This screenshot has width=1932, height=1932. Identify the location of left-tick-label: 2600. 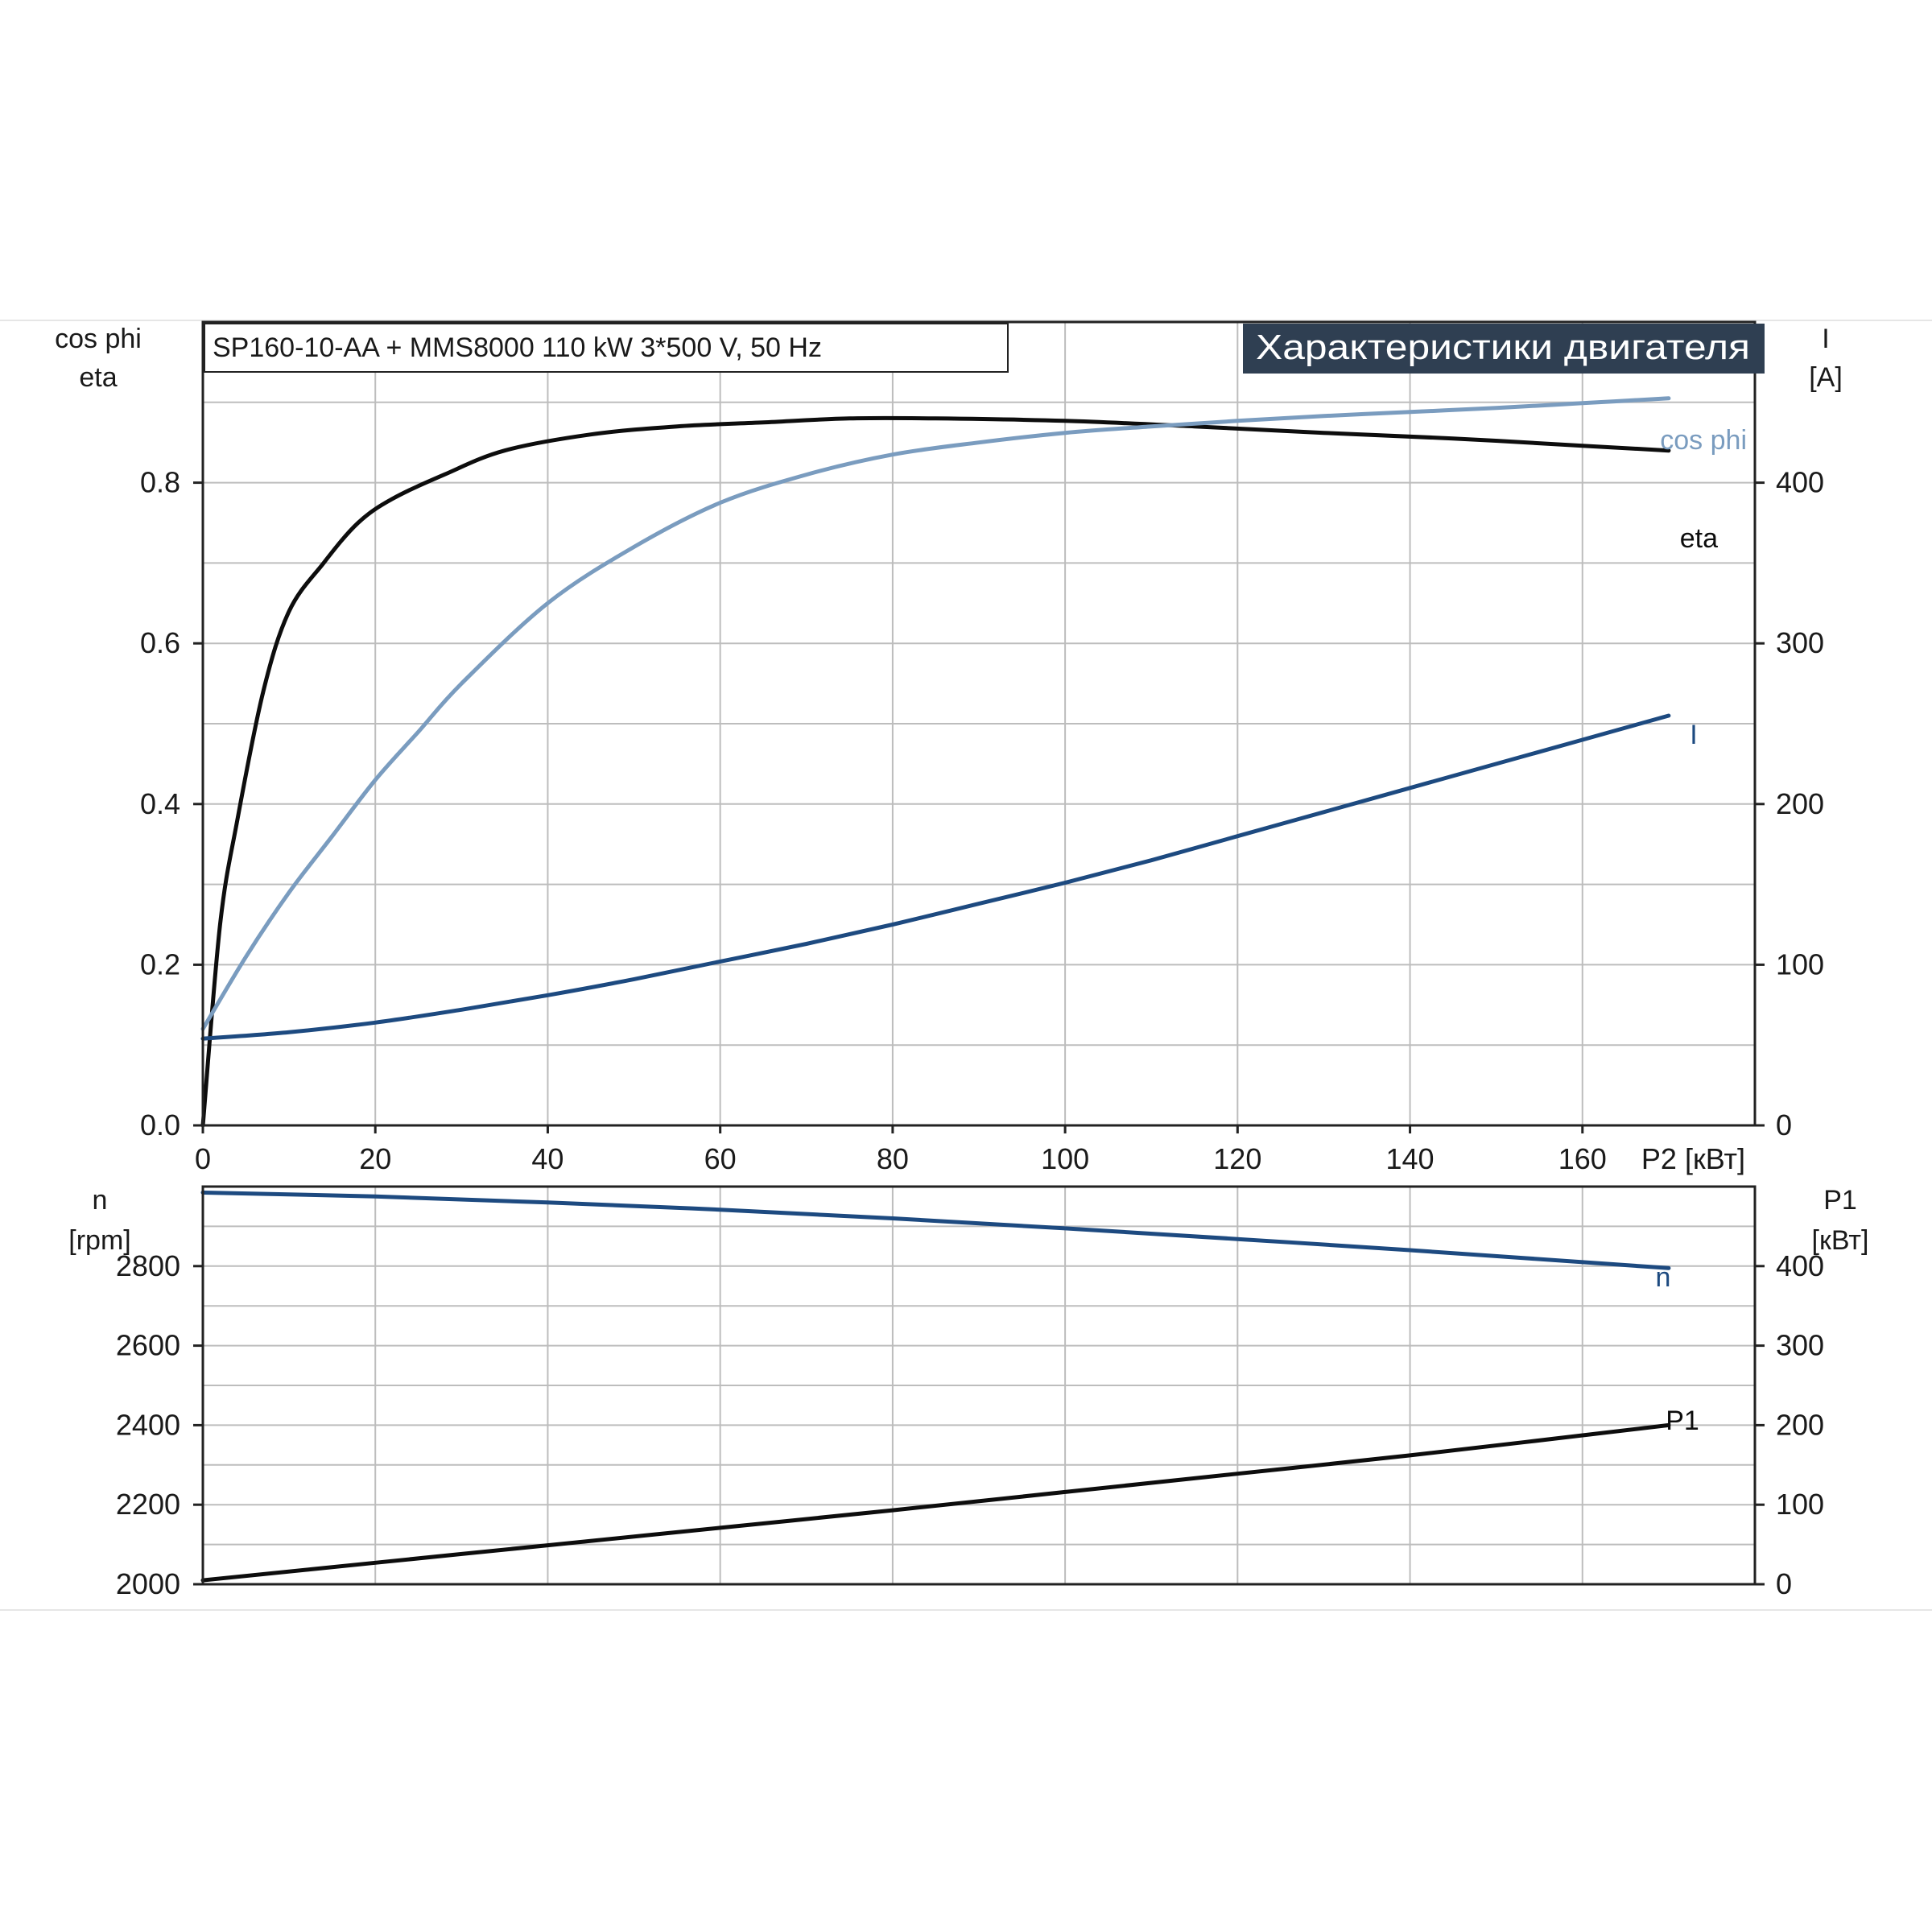
(148, 1345).